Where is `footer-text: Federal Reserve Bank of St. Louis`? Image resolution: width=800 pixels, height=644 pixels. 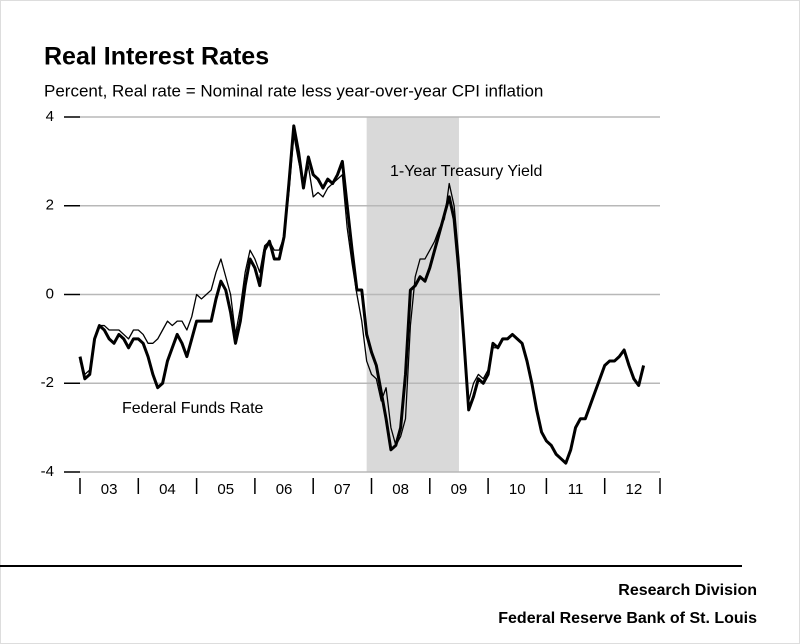 footer-text: Federal Reserve Bank of St. Louis is located at coordinates (627, 618).